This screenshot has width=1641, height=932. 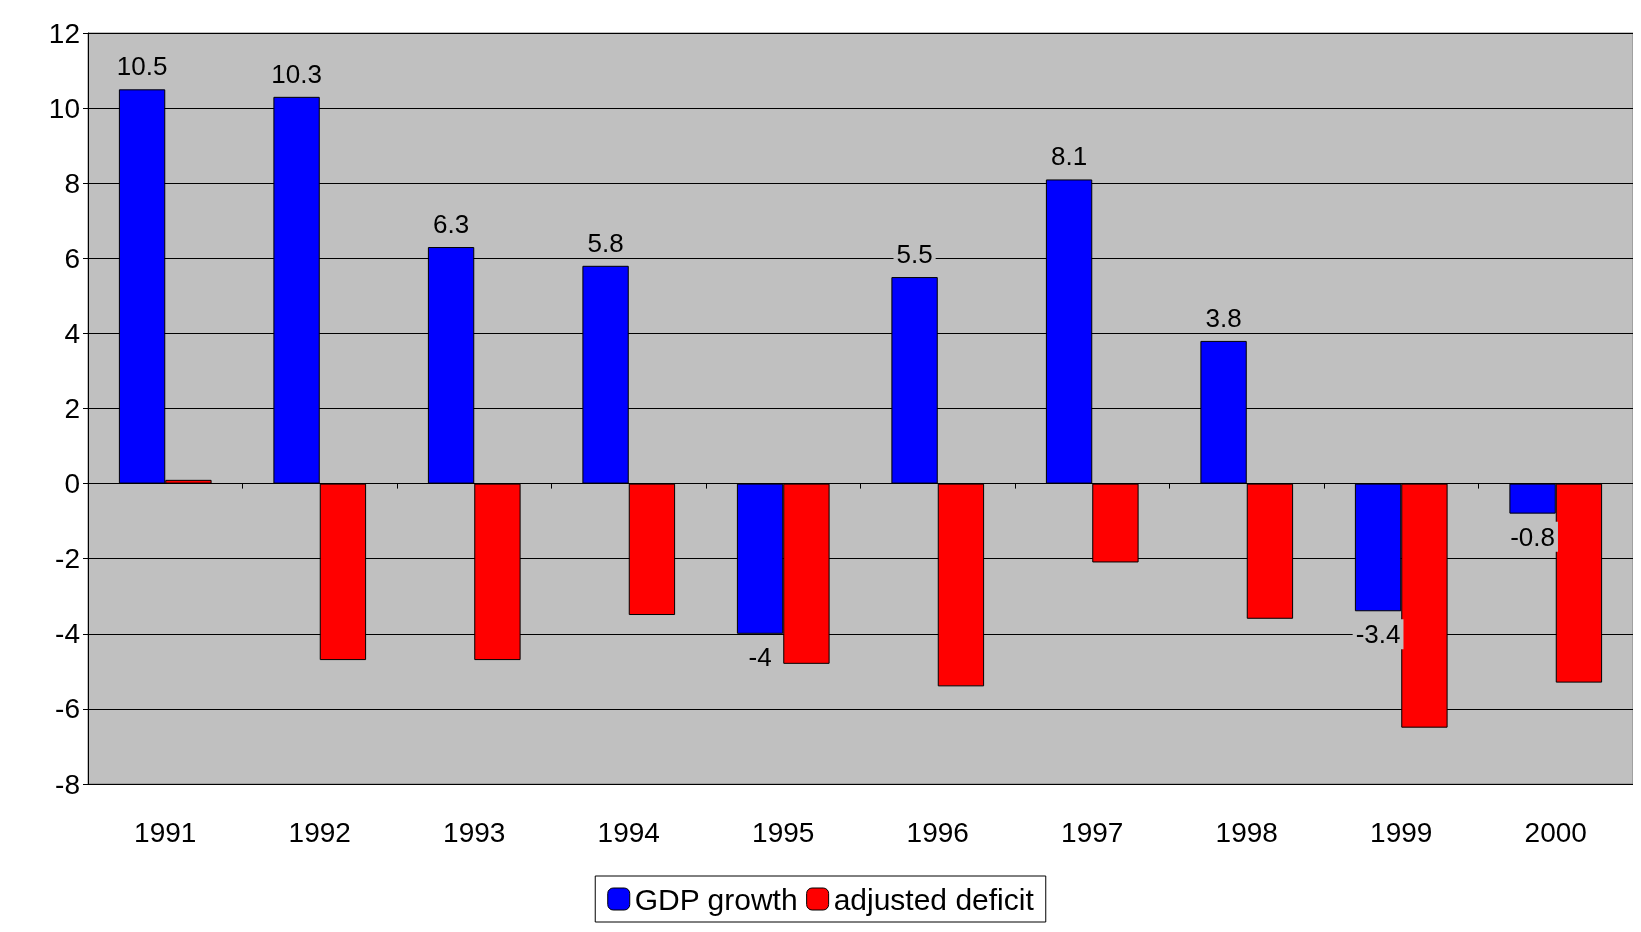 I want to click on legend-label: adjusted deficit, so click(x=934, y=899).